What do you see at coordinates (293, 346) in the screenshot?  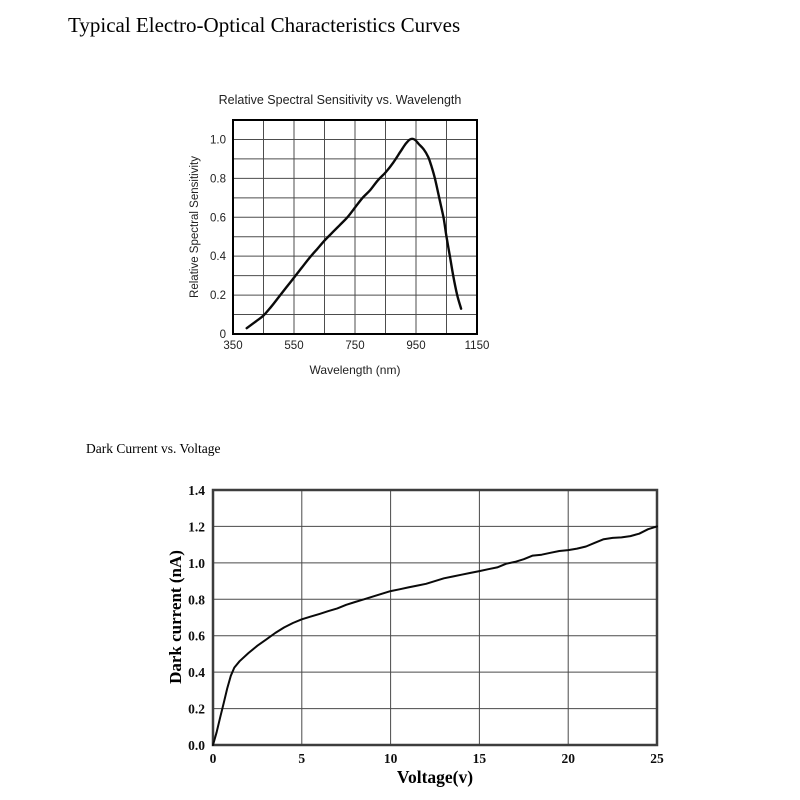 I see `x-tick-label: 550` at bounding box center [293, 346].